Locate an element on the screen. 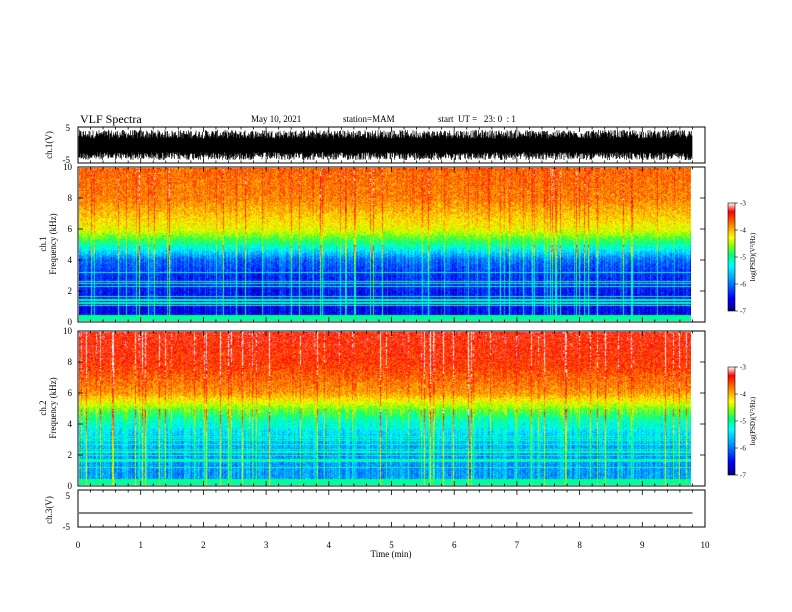 The width and height of the screenshot is (792, 612). ch1-spectrogram-ylabel-frequency: Frequency (kHz) is located at coordinates (53, 243).